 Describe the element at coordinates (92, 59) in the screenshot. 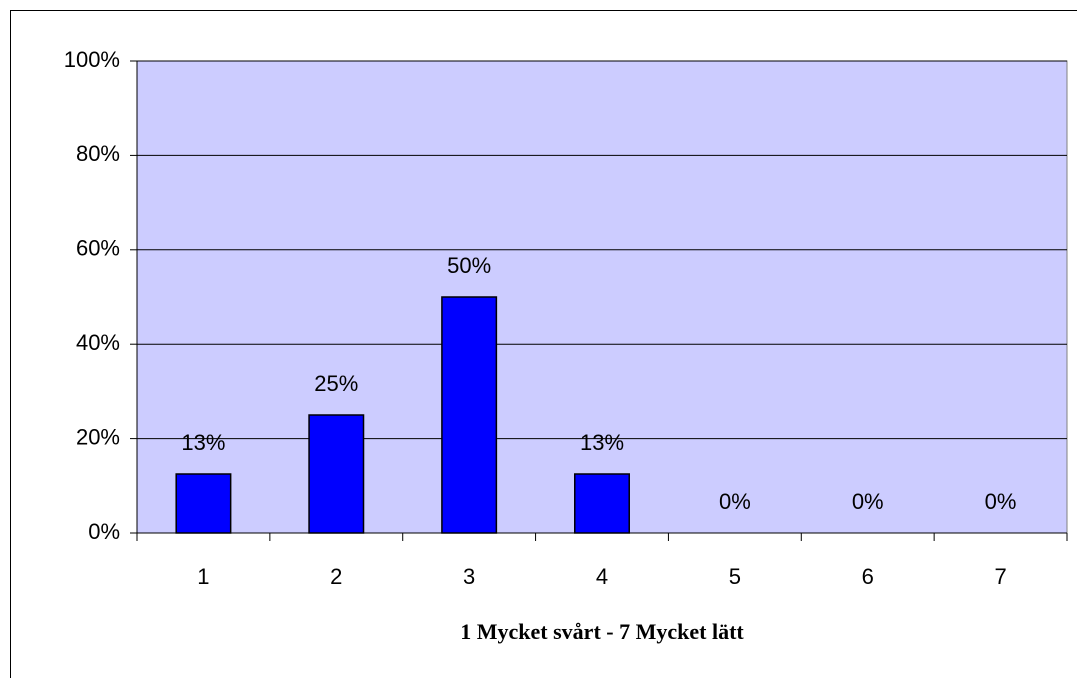

I see `y-tick-label: 100%` at that location.